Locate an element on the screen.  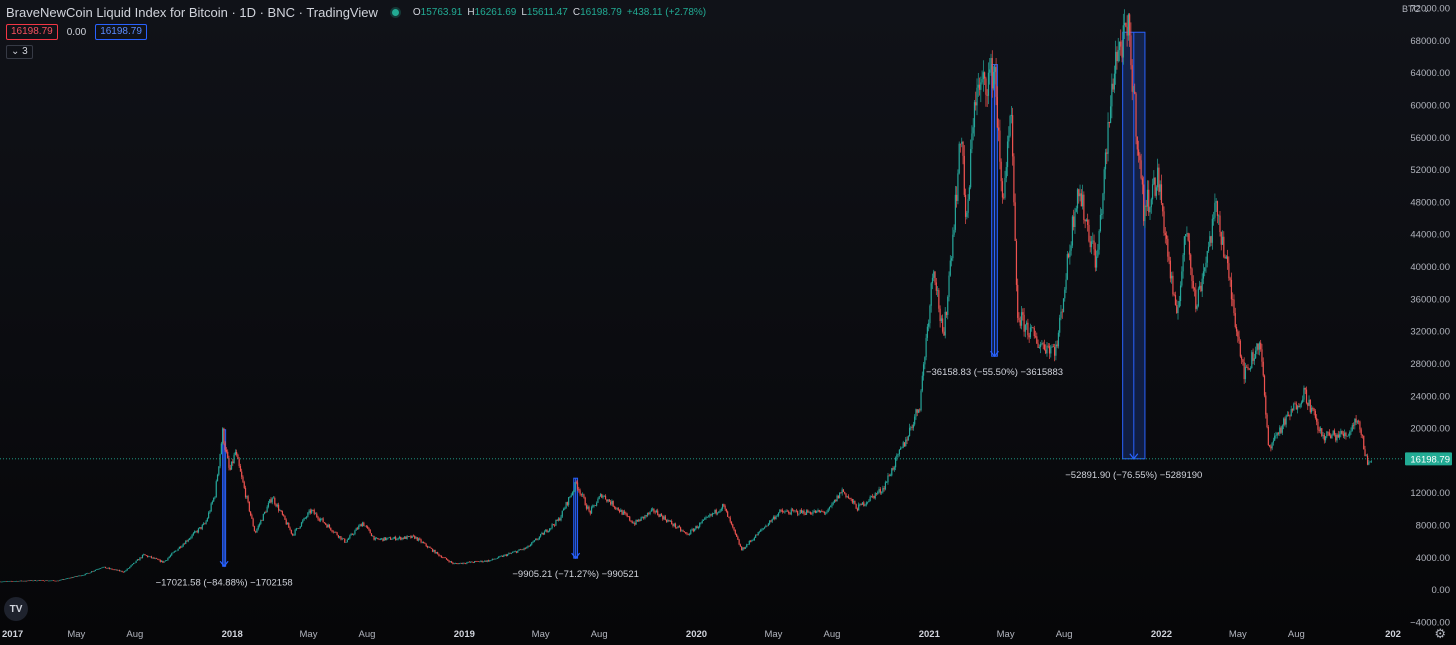
indicators-toggle-button: ⌄ 3 is located at coordinates (19, 52).